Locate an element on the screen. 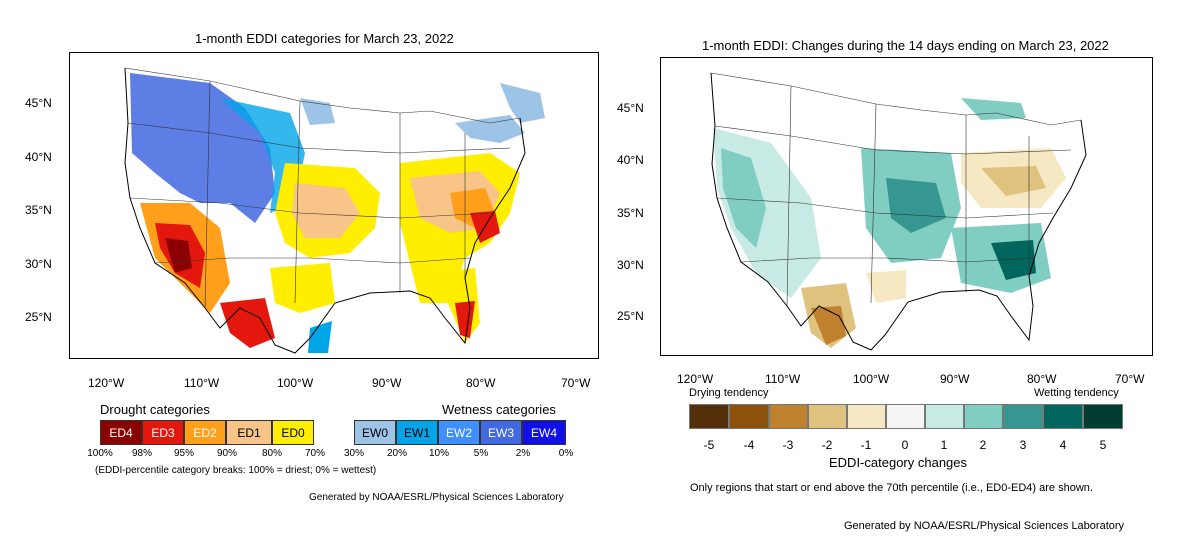  legend-ew3: EW3 is located at coordinates (501, 432).